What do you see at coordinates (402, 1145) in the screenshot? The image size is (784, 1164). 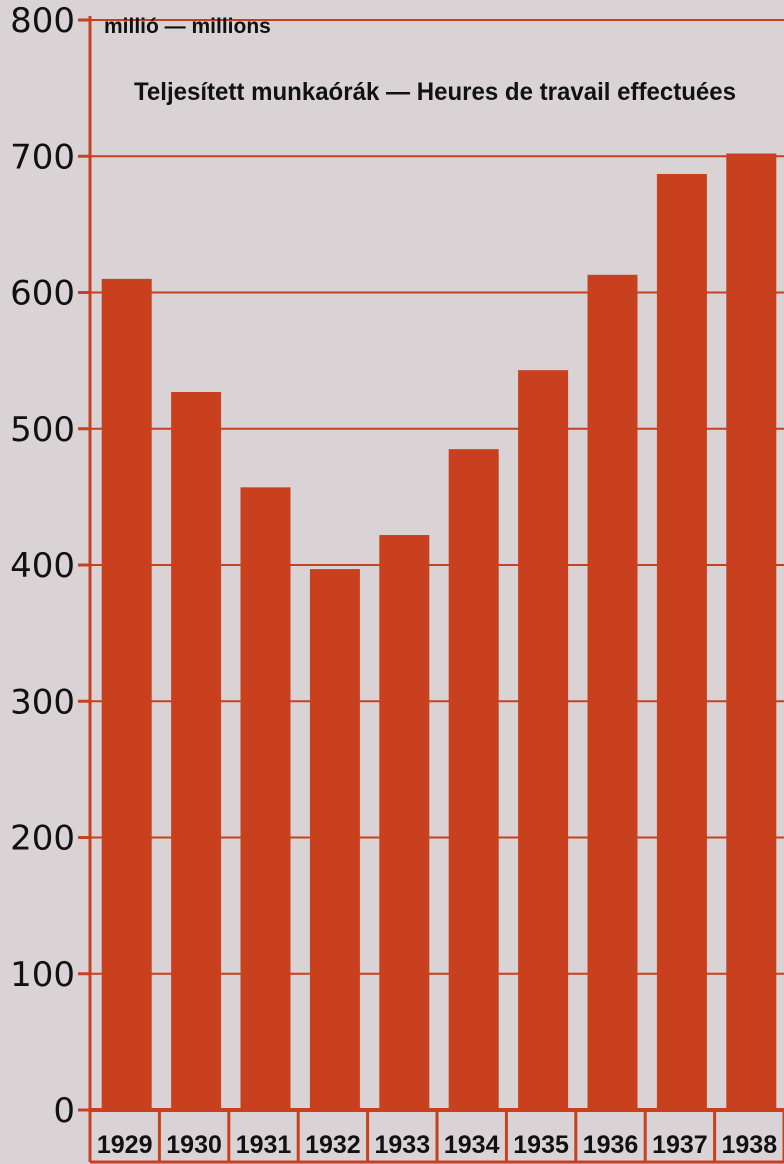 I see `x-tick-label: 1933` at bounding box center [402, 1145].